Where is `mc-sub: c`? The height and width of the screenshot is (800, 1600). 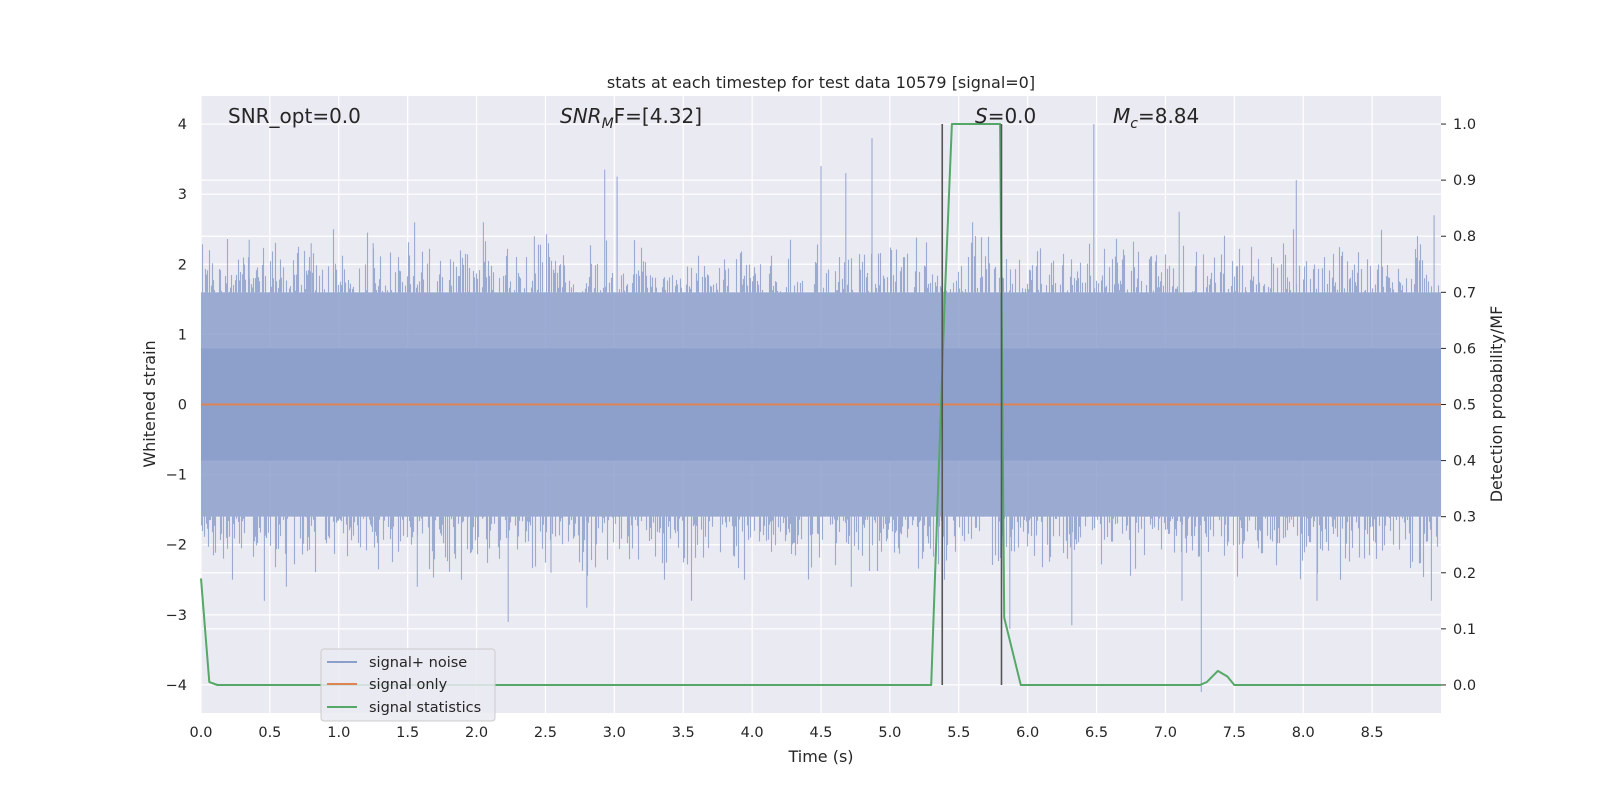
mc-sub: c is located at coordinates (1134, 124).